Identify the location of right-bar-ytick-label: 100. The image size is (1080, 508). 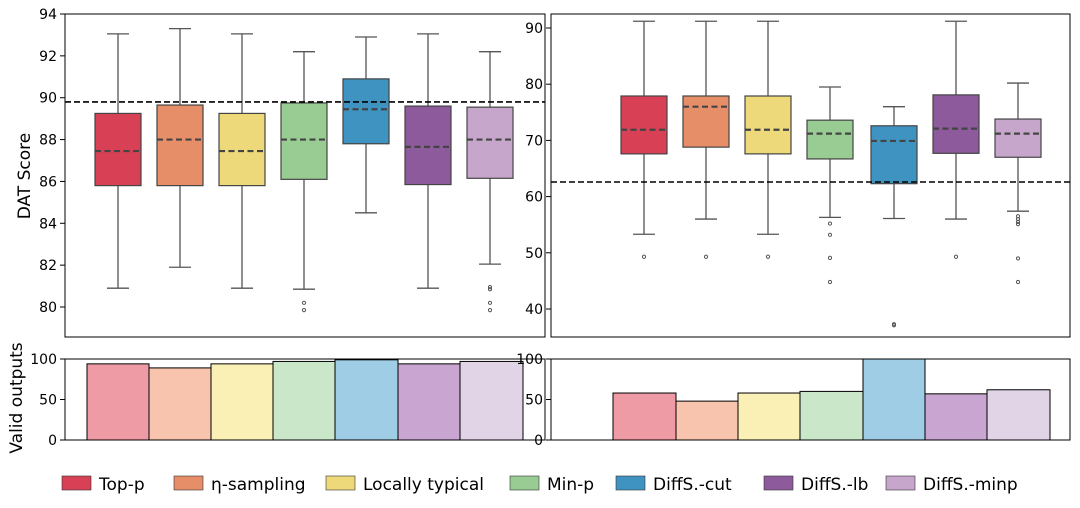
(529, 360).